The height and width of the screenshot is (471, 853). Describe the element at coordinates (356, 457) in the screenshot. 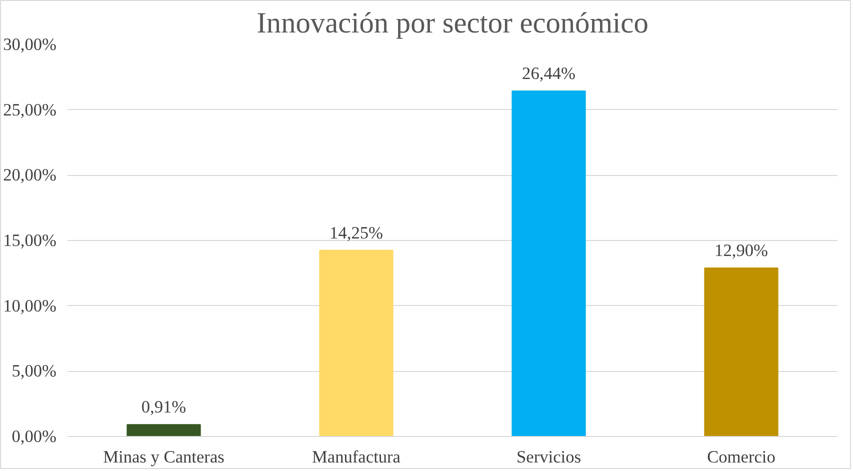

I see `x-tick-label: Manufactura` at that location.